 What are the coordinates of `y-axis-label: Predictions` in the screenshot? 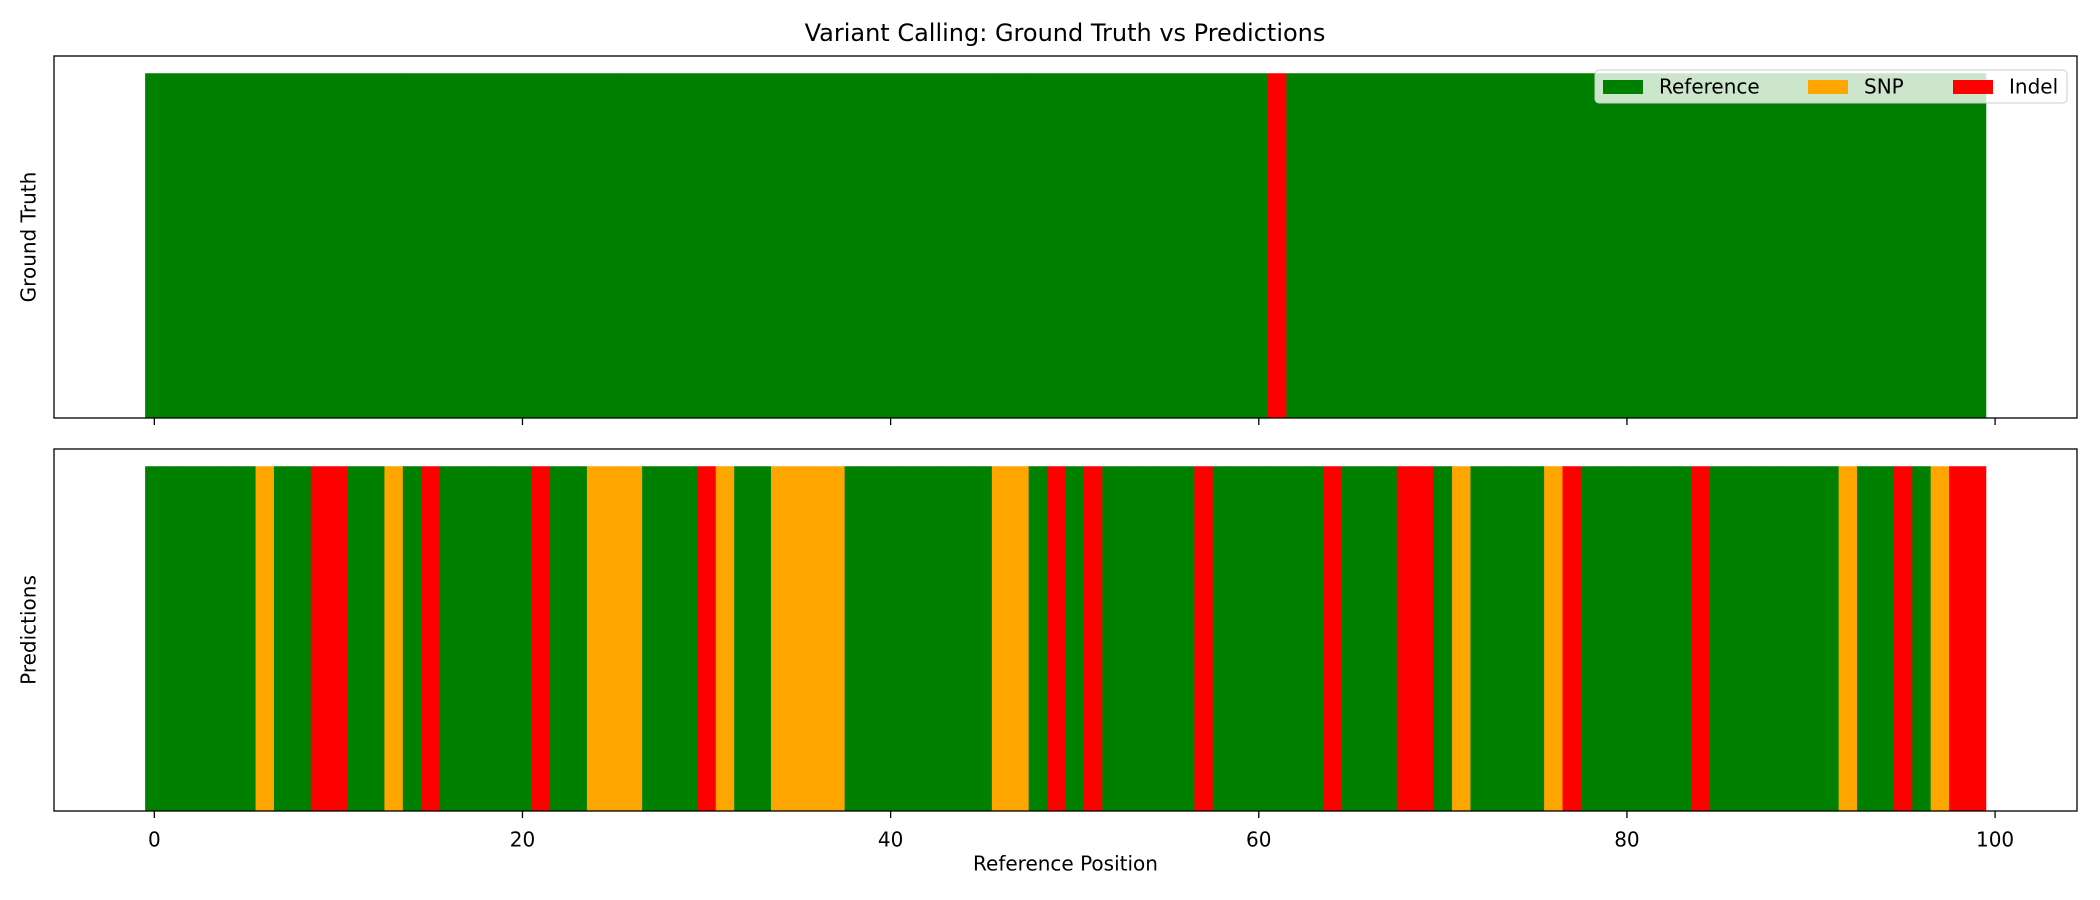 It's located at (29, 630).